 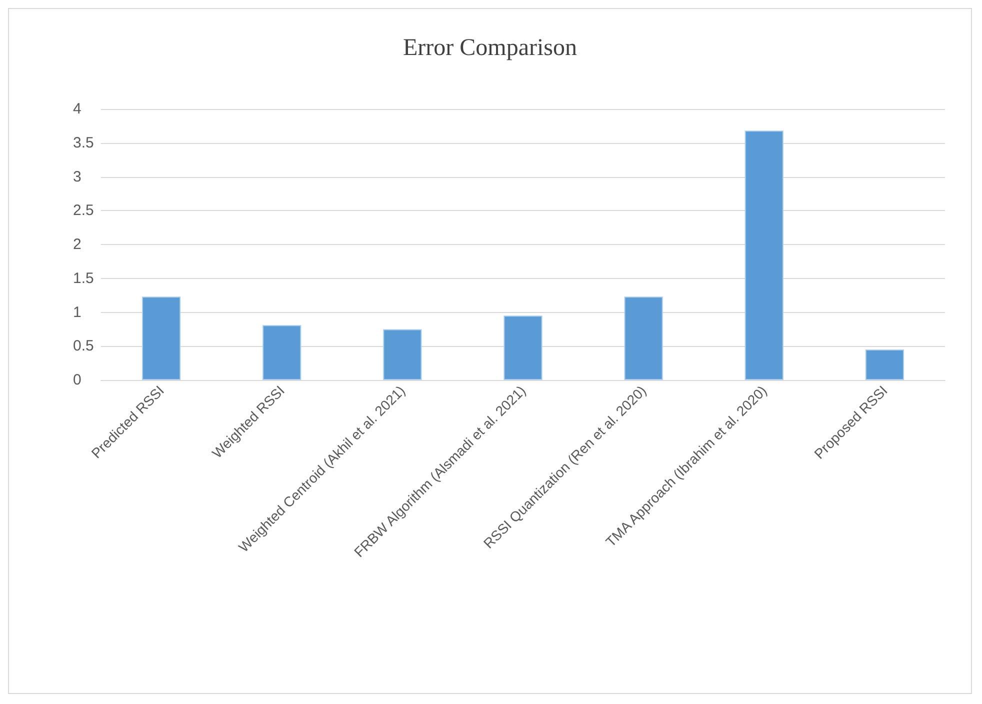 What do you see at coordinates (77, 177) in the screenshot?
I see `y-tick-label: 3` at bounding box center [77, 177].